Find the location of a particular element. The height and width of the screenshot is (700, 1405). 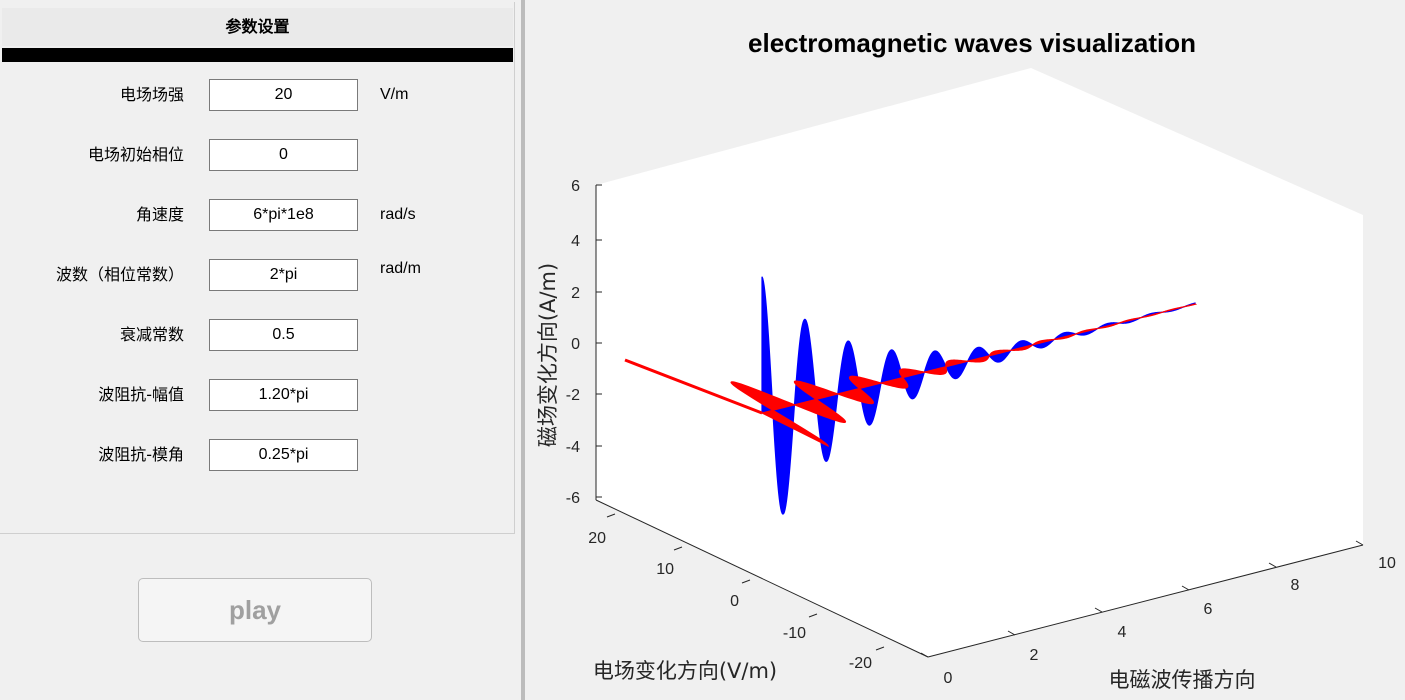

param-label-angular-velocity: 角速度 is located at coordinates (159, 214).